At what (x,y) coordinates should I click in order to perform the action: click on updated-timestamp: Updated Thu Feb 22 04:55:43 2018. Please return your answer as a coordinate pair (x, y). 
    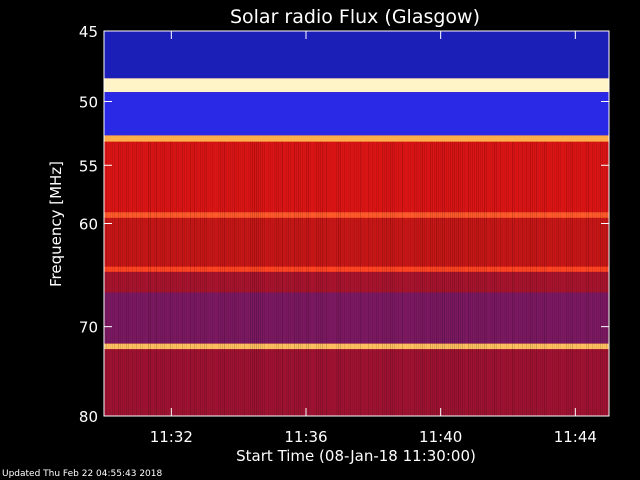
    Looking at the image, I should click on (82, 474).